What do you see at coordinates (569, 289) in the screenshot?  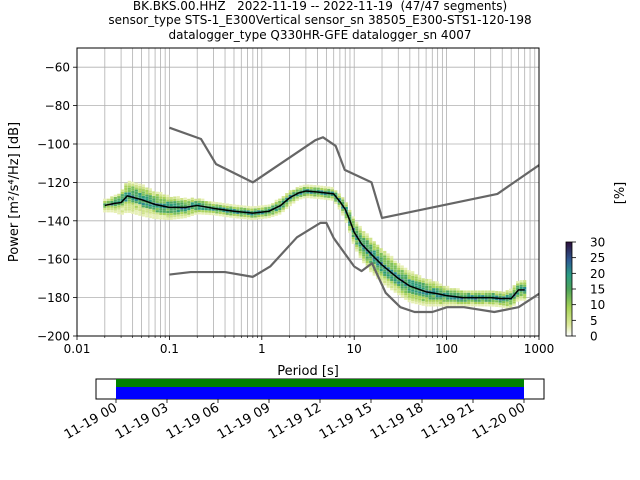 I see `colorbar-gradient` at bounding box center [569, 289].